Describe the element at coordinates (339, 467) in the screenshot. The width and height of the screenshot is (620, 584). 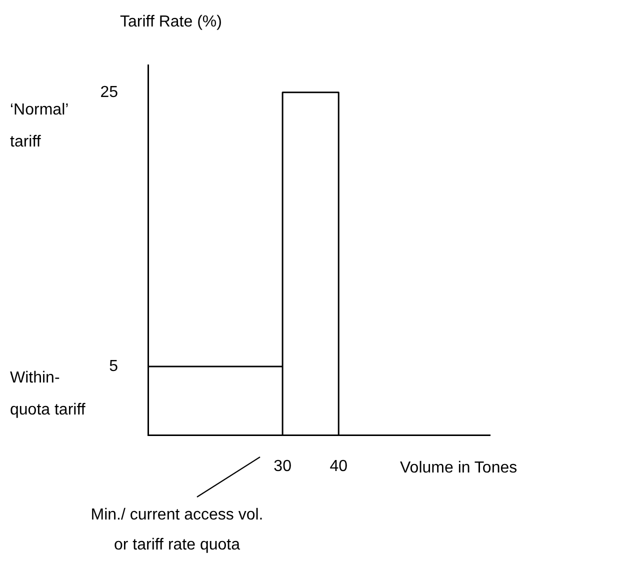
I see `x-tick-label: 40` at that location.